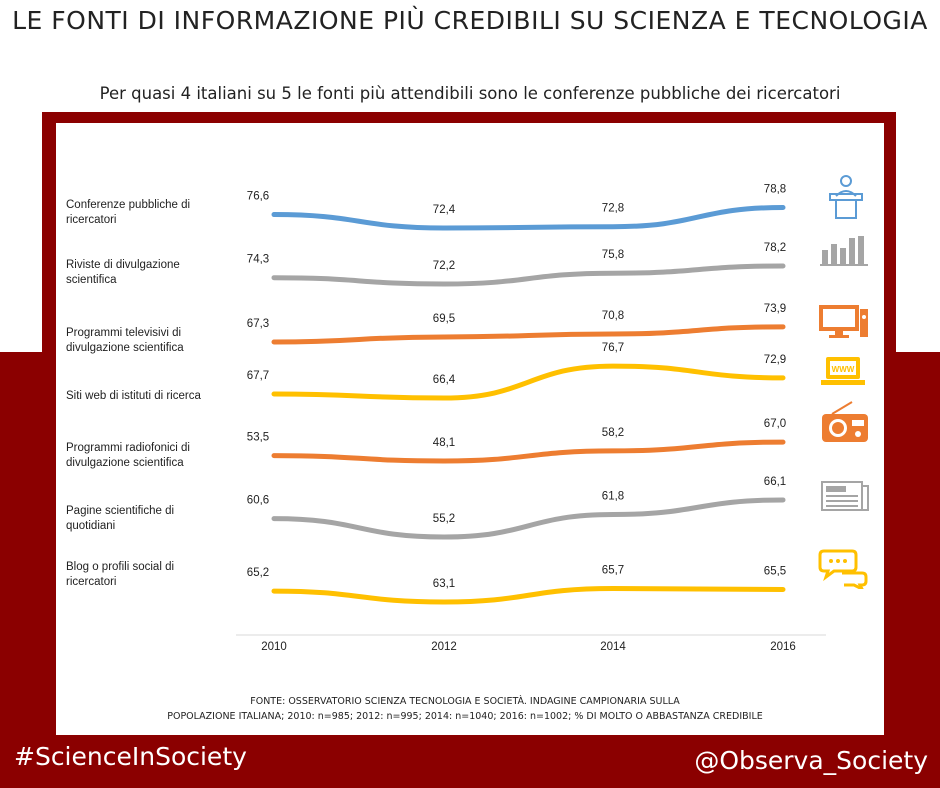 The width and height of the screenshot is (940, 788). What do you see at coordinates (258, 376) in the screenshot?
I see `data-label: 67,7` at bounding box center [258, 376].